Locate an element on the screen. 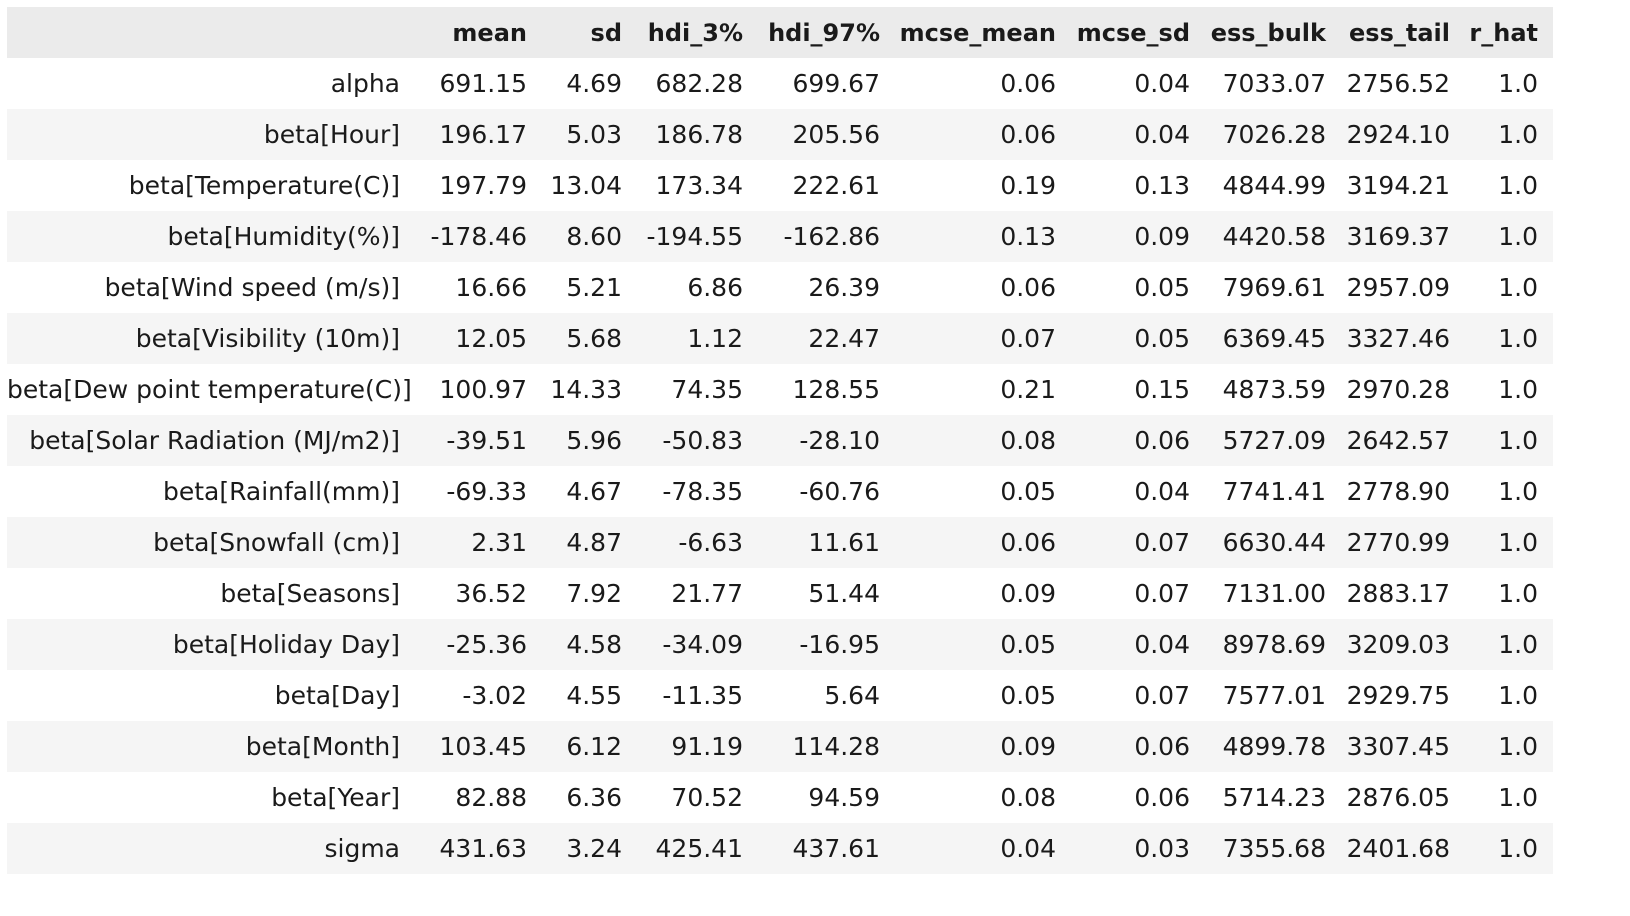 This screenshot has height=916, width=1630. cell-sd: 5.03 is located at coordinates (594, 134).